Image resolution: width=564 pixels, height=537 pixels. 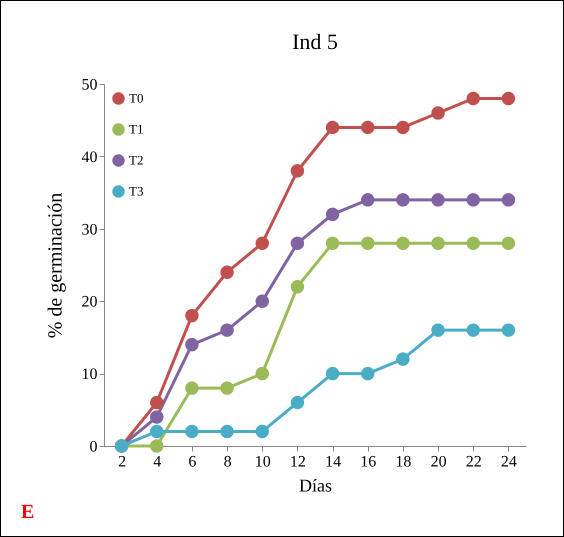 What do you see at coordinates (315, 41) in the screenshot?
I see `chart-title: Ind 5` at bounding box center [315, 41].